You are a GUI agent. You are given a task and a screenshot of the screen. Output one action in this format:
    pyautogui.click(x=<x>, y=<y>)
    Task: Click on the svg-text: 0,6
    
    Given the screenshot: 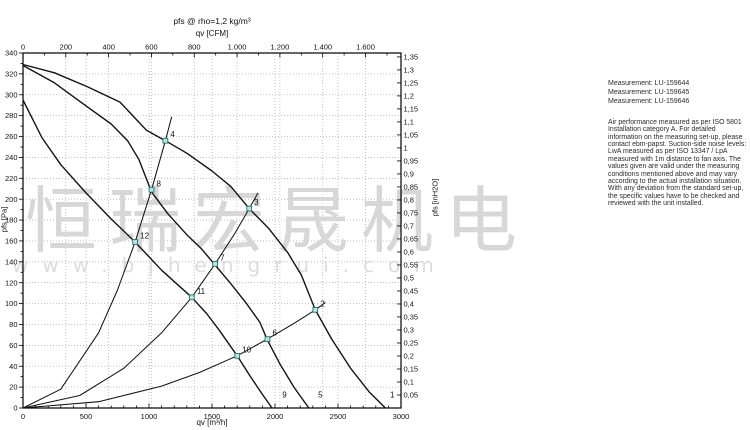 What is the action you would take?
    pyautogui.click(x=409, y=252)
    